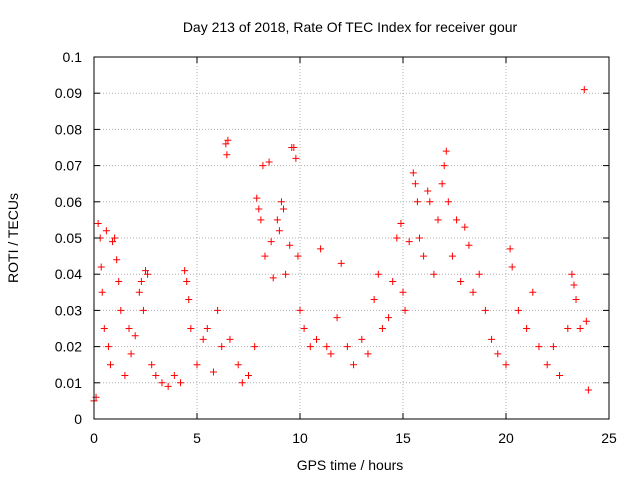 The height and width of the screenshot is (480, 640). I want to click on x-tick-label: 20, so click(506, 438).